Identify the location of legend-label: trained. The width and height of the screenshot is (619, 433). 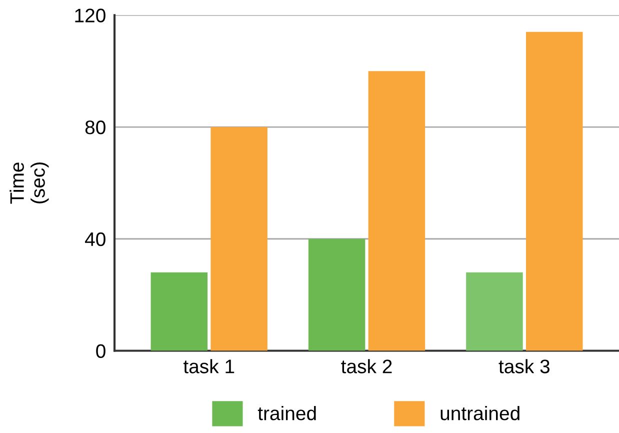
(287, 413).